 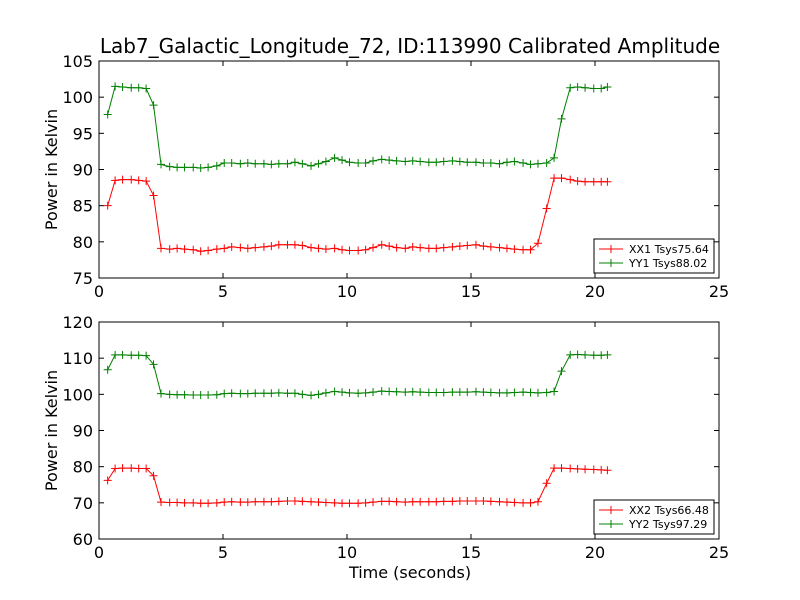 I want to click on y-axis-label: Power in Kelvin, so click(x=51, y=169).